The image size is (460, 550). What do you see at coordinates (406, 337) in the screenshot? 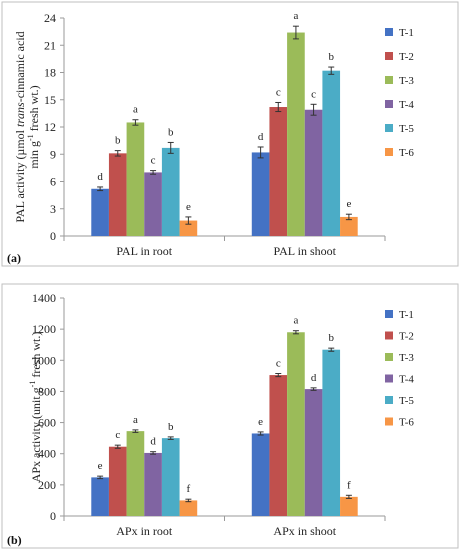
I see `legend-label: T-2` at bounding box center [406, 337].